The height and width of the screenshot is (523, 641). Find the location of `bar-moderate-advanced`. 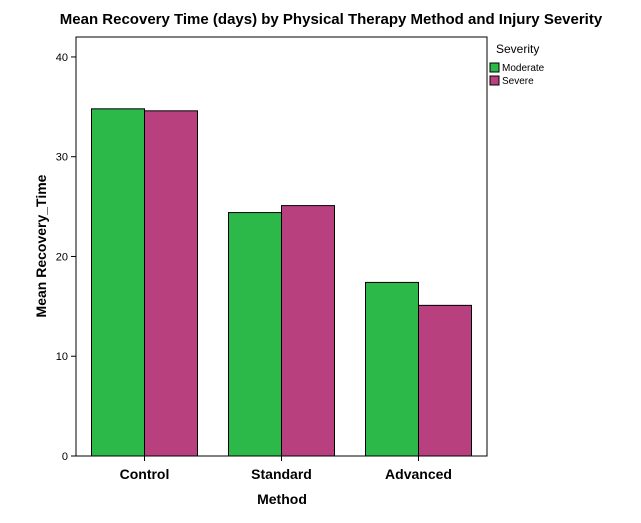

bar-moderate-advanced is located at coordinates (392, 369).